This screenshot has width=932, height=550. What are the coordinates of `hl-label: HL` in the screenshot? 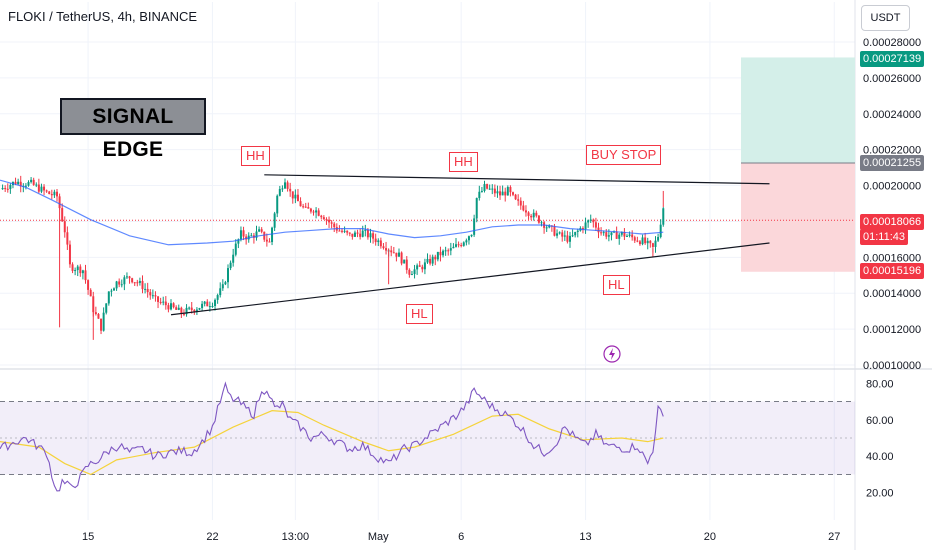 It's located at (419, 314).